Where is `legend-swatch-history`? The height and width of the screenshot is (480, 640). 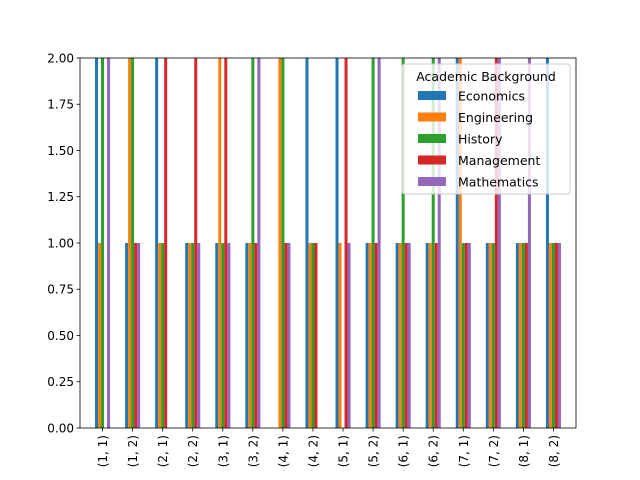
legend-swatch-history is located at coordinates (432, 138).